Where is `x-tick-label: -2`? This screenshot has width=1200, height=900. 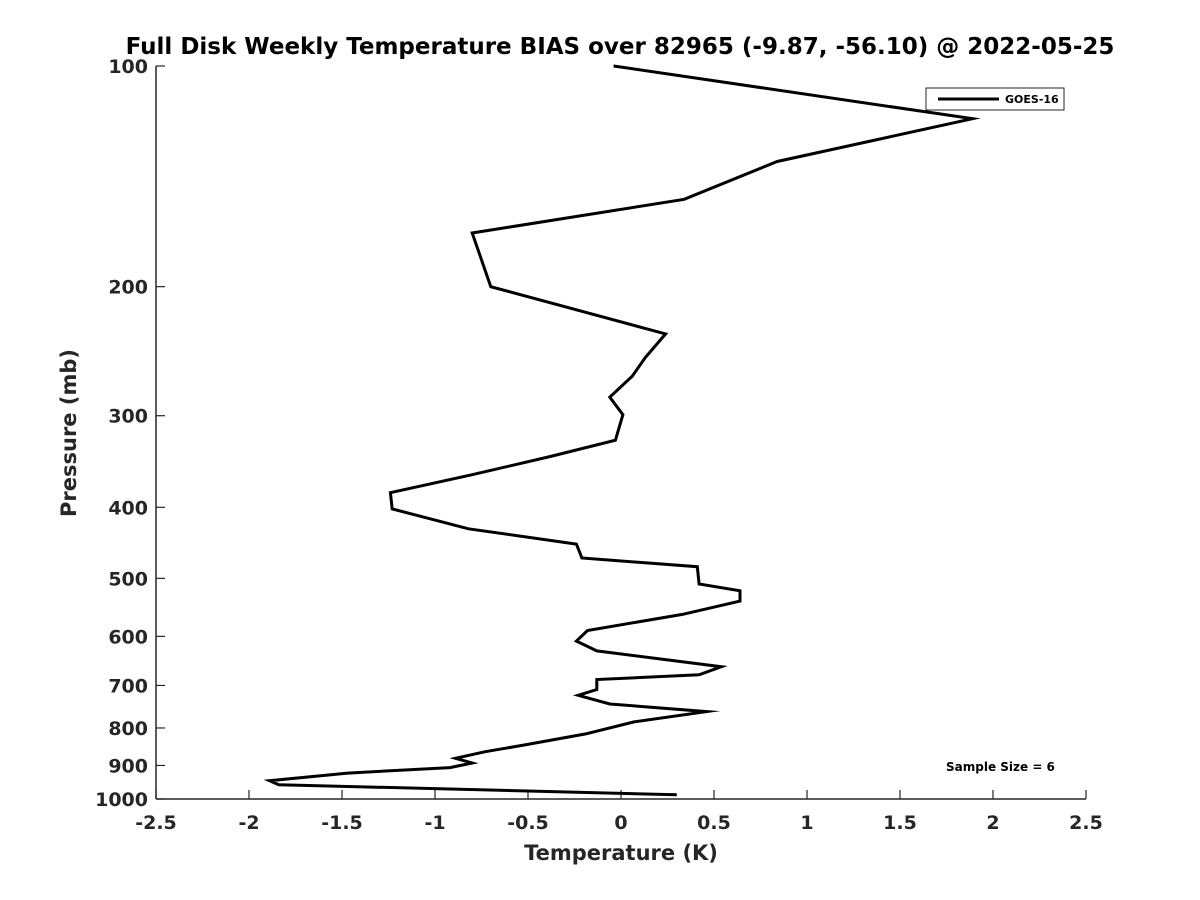
x-tick-label: -2 is located at coordinates (248, 823).